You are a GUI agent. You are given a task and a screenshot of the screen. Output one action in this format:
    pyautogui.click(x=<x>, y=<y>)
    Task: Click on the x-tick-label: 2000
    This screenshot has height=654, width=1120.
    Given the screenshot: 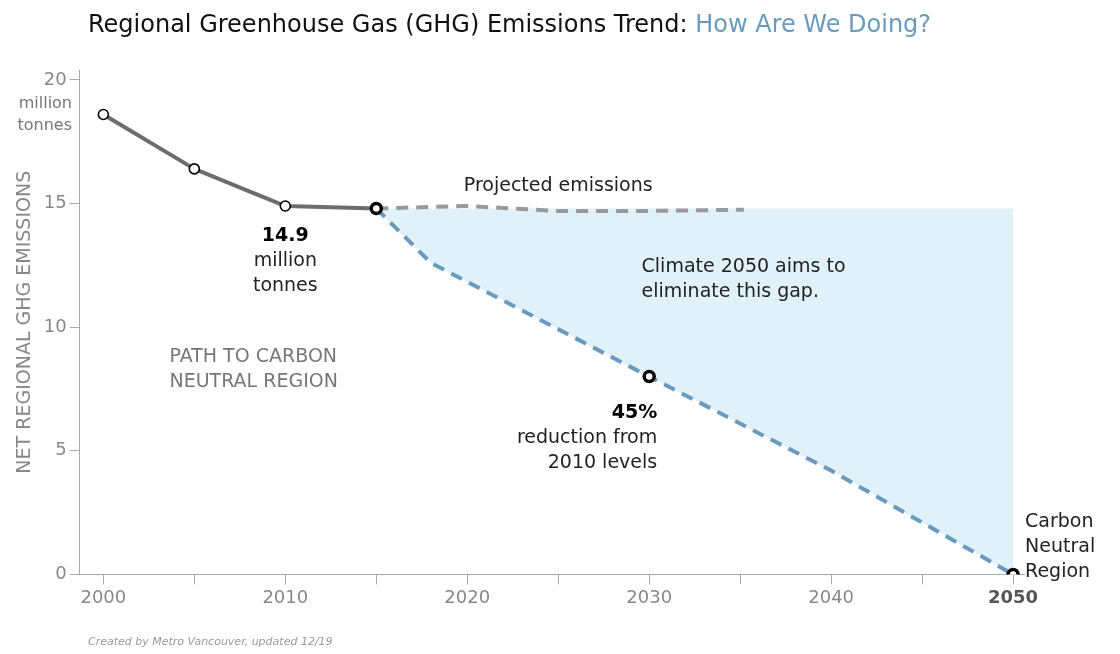 What is the action you would take?
    pyautogui.click(x=103, y=596)
    